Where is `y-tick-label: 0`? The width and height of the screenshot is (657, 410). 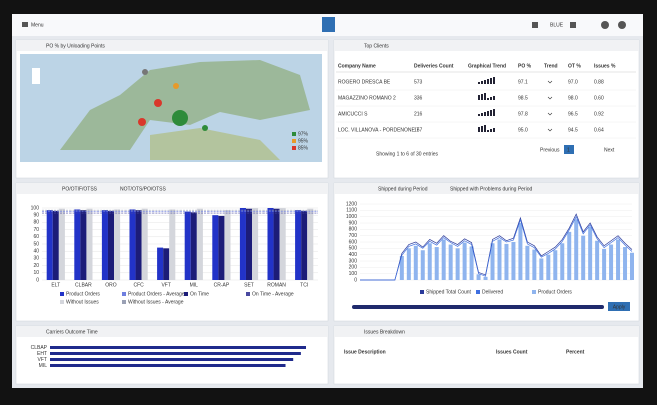 y-tick-label: 0 is located at coordinates (355, 280).